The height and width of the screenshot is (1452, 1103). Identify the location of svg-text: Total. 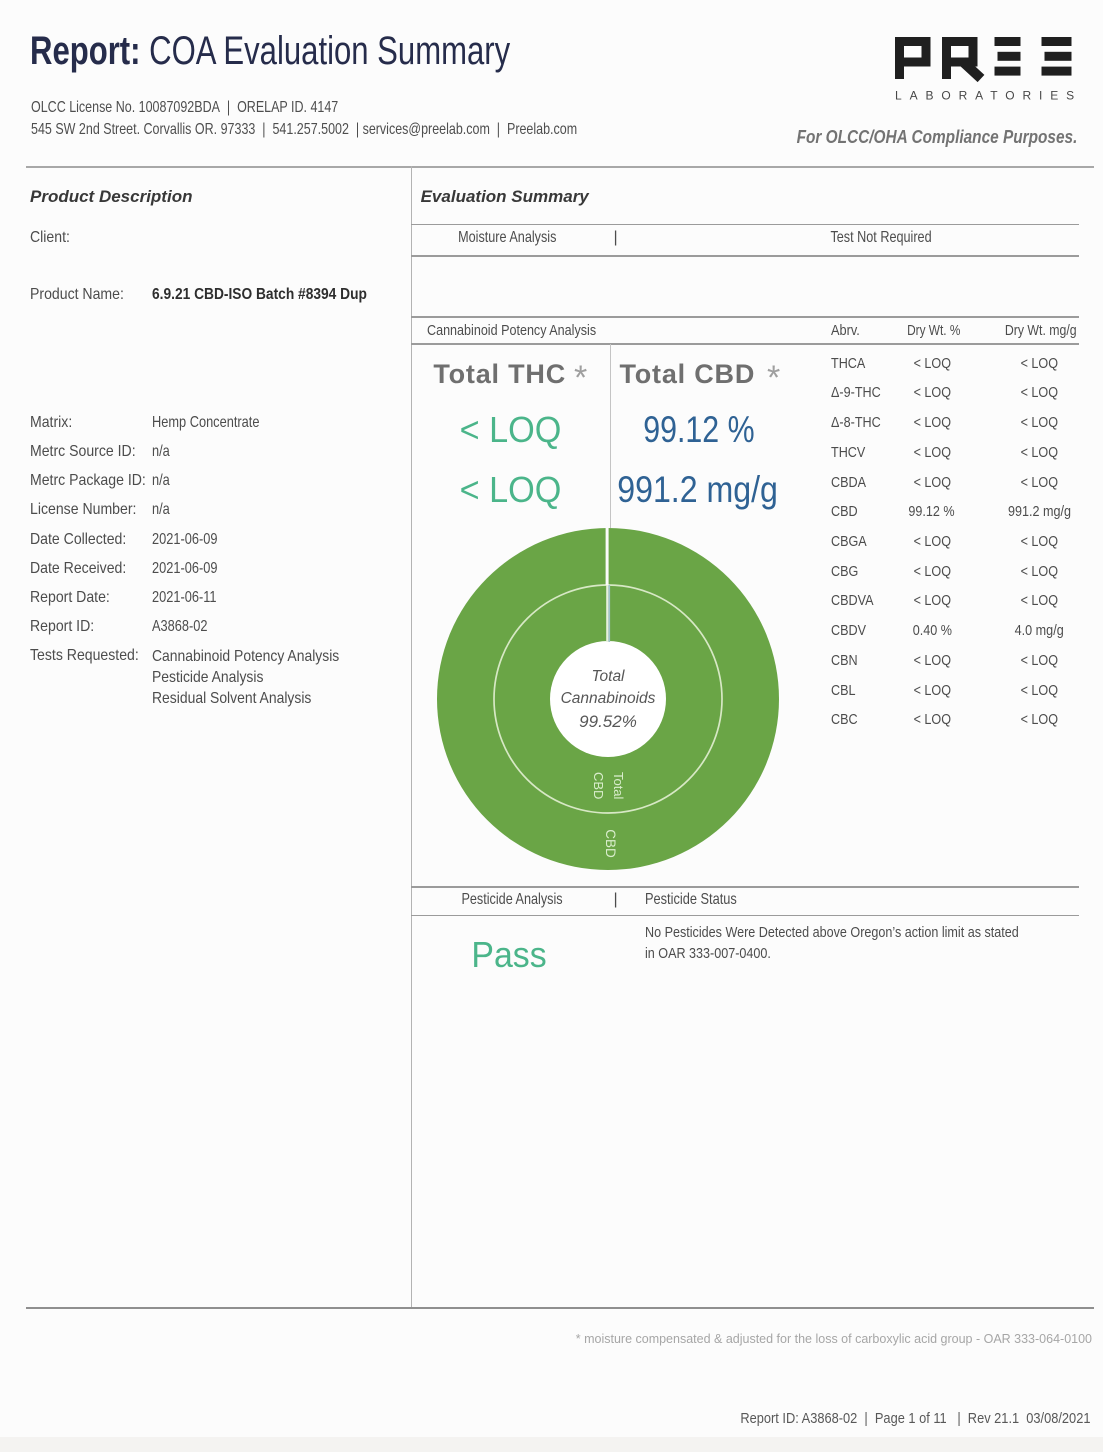
(608, 676).